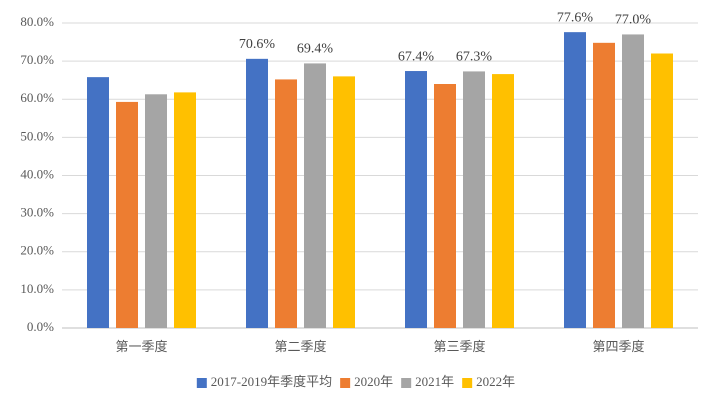 Image resolution: width=720 pixels, height=400 pixels. I want to click on y-tick-label: 20.0%, so click(37, 250).